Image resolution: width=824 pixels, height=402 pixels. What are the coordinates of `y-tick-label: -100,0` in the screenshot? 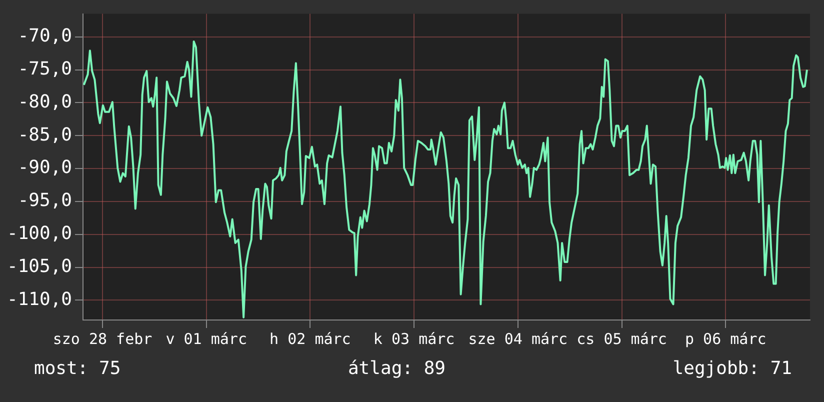 It's located at (39, 233).